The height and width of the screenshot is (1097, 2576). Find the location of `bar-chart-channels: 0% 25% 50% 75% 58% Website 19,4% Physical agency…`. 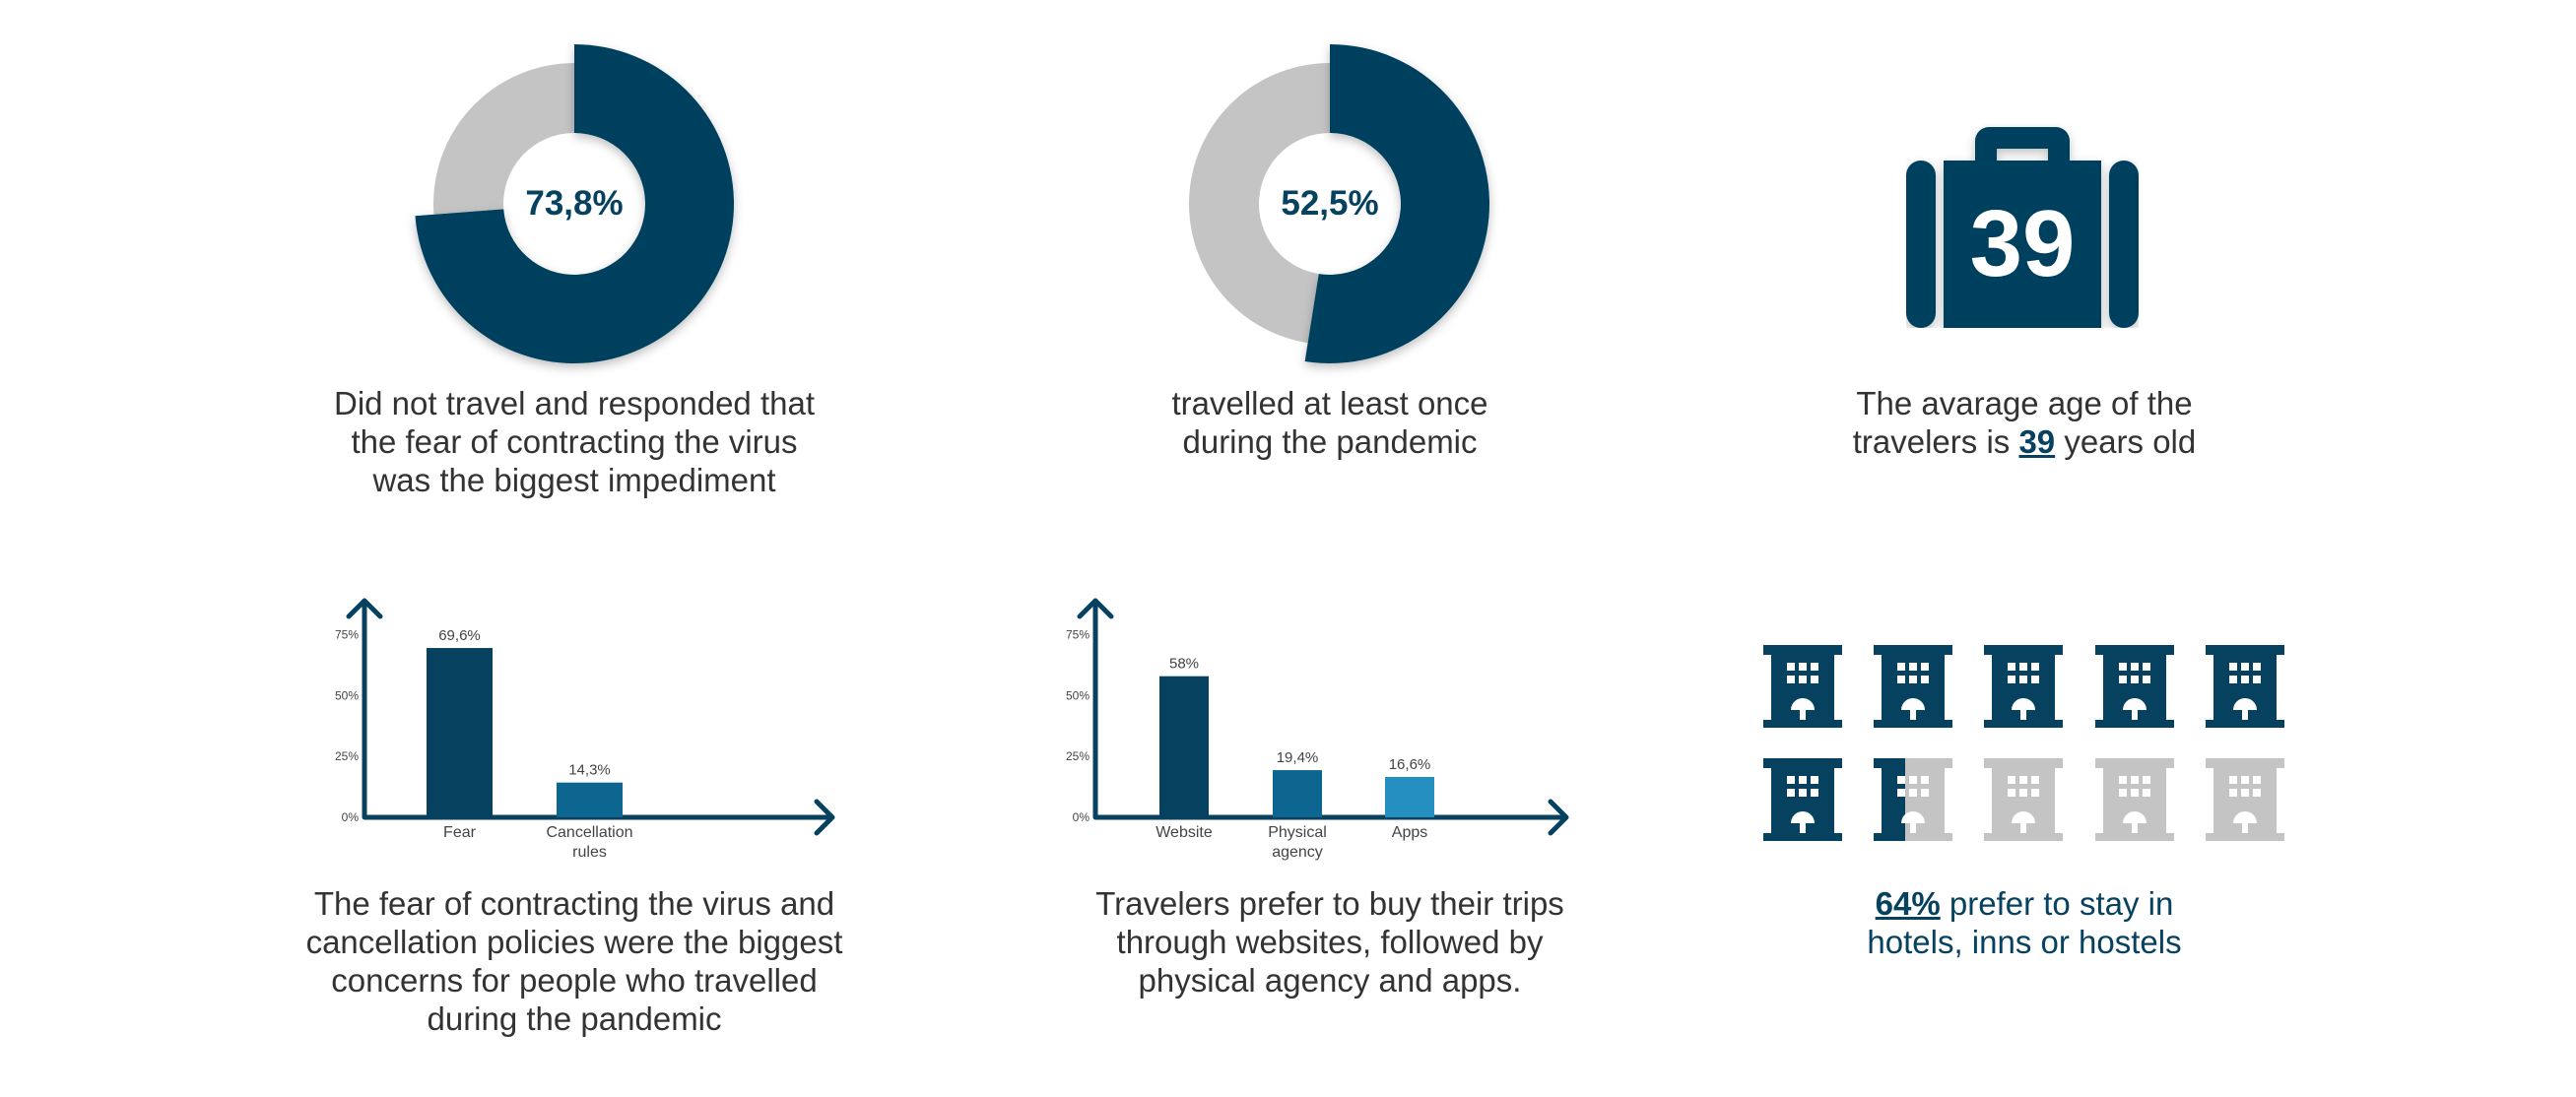

bar-chart-channels: 0% 25% 50% 75% 58% Website 19,4% Physical agency… is located at coordinates (1318, 729).